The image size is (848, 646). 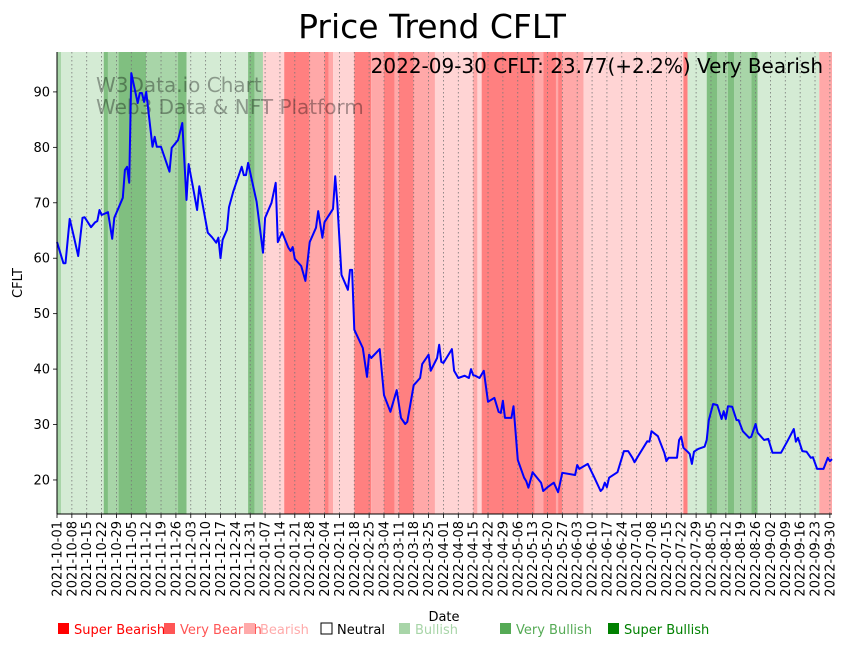 What do you see at coordinates (117, 559) in the screenshot?
I see `x-tick-label: 2021-10-29` at bounding box center [117, 559].